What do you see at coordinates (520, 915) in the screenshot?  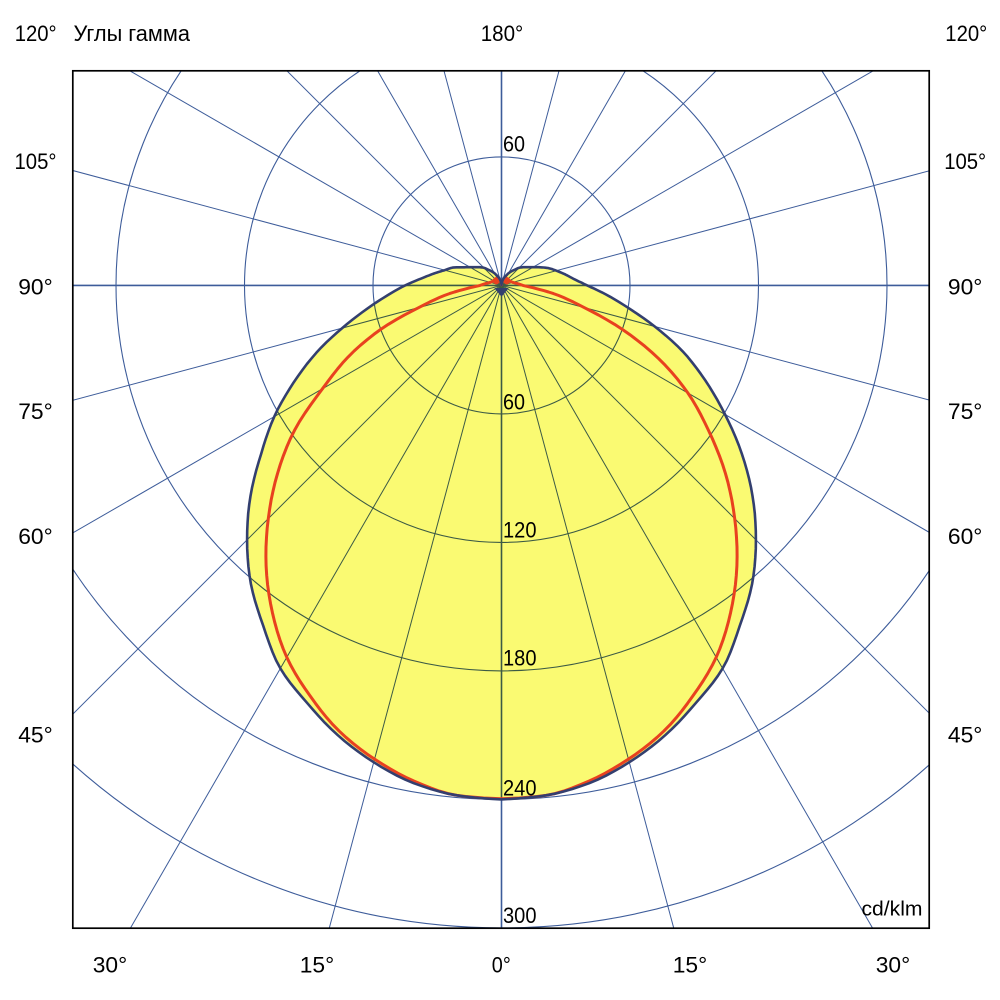 I see `svg-text: 300` at bounding box center [520, 915].